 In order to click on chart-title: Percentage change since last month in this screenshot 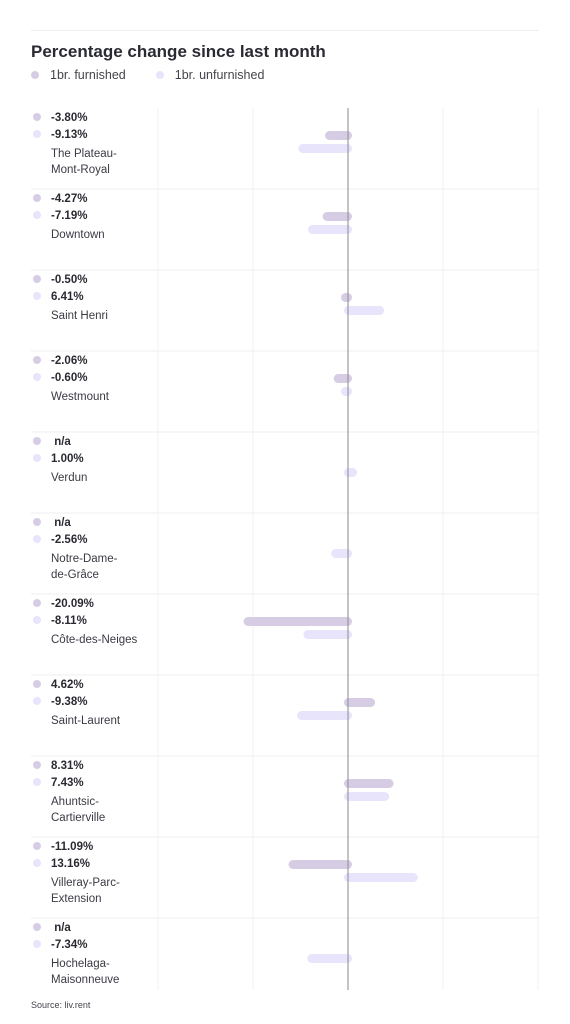, I will do `click(178, 51)`.